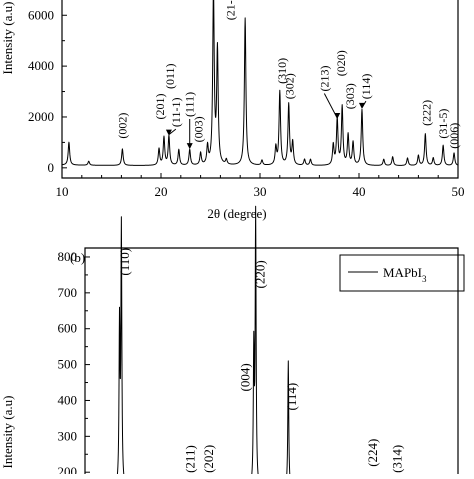  I want to click on panel-a-peak-label: (201), so click(160, 107).